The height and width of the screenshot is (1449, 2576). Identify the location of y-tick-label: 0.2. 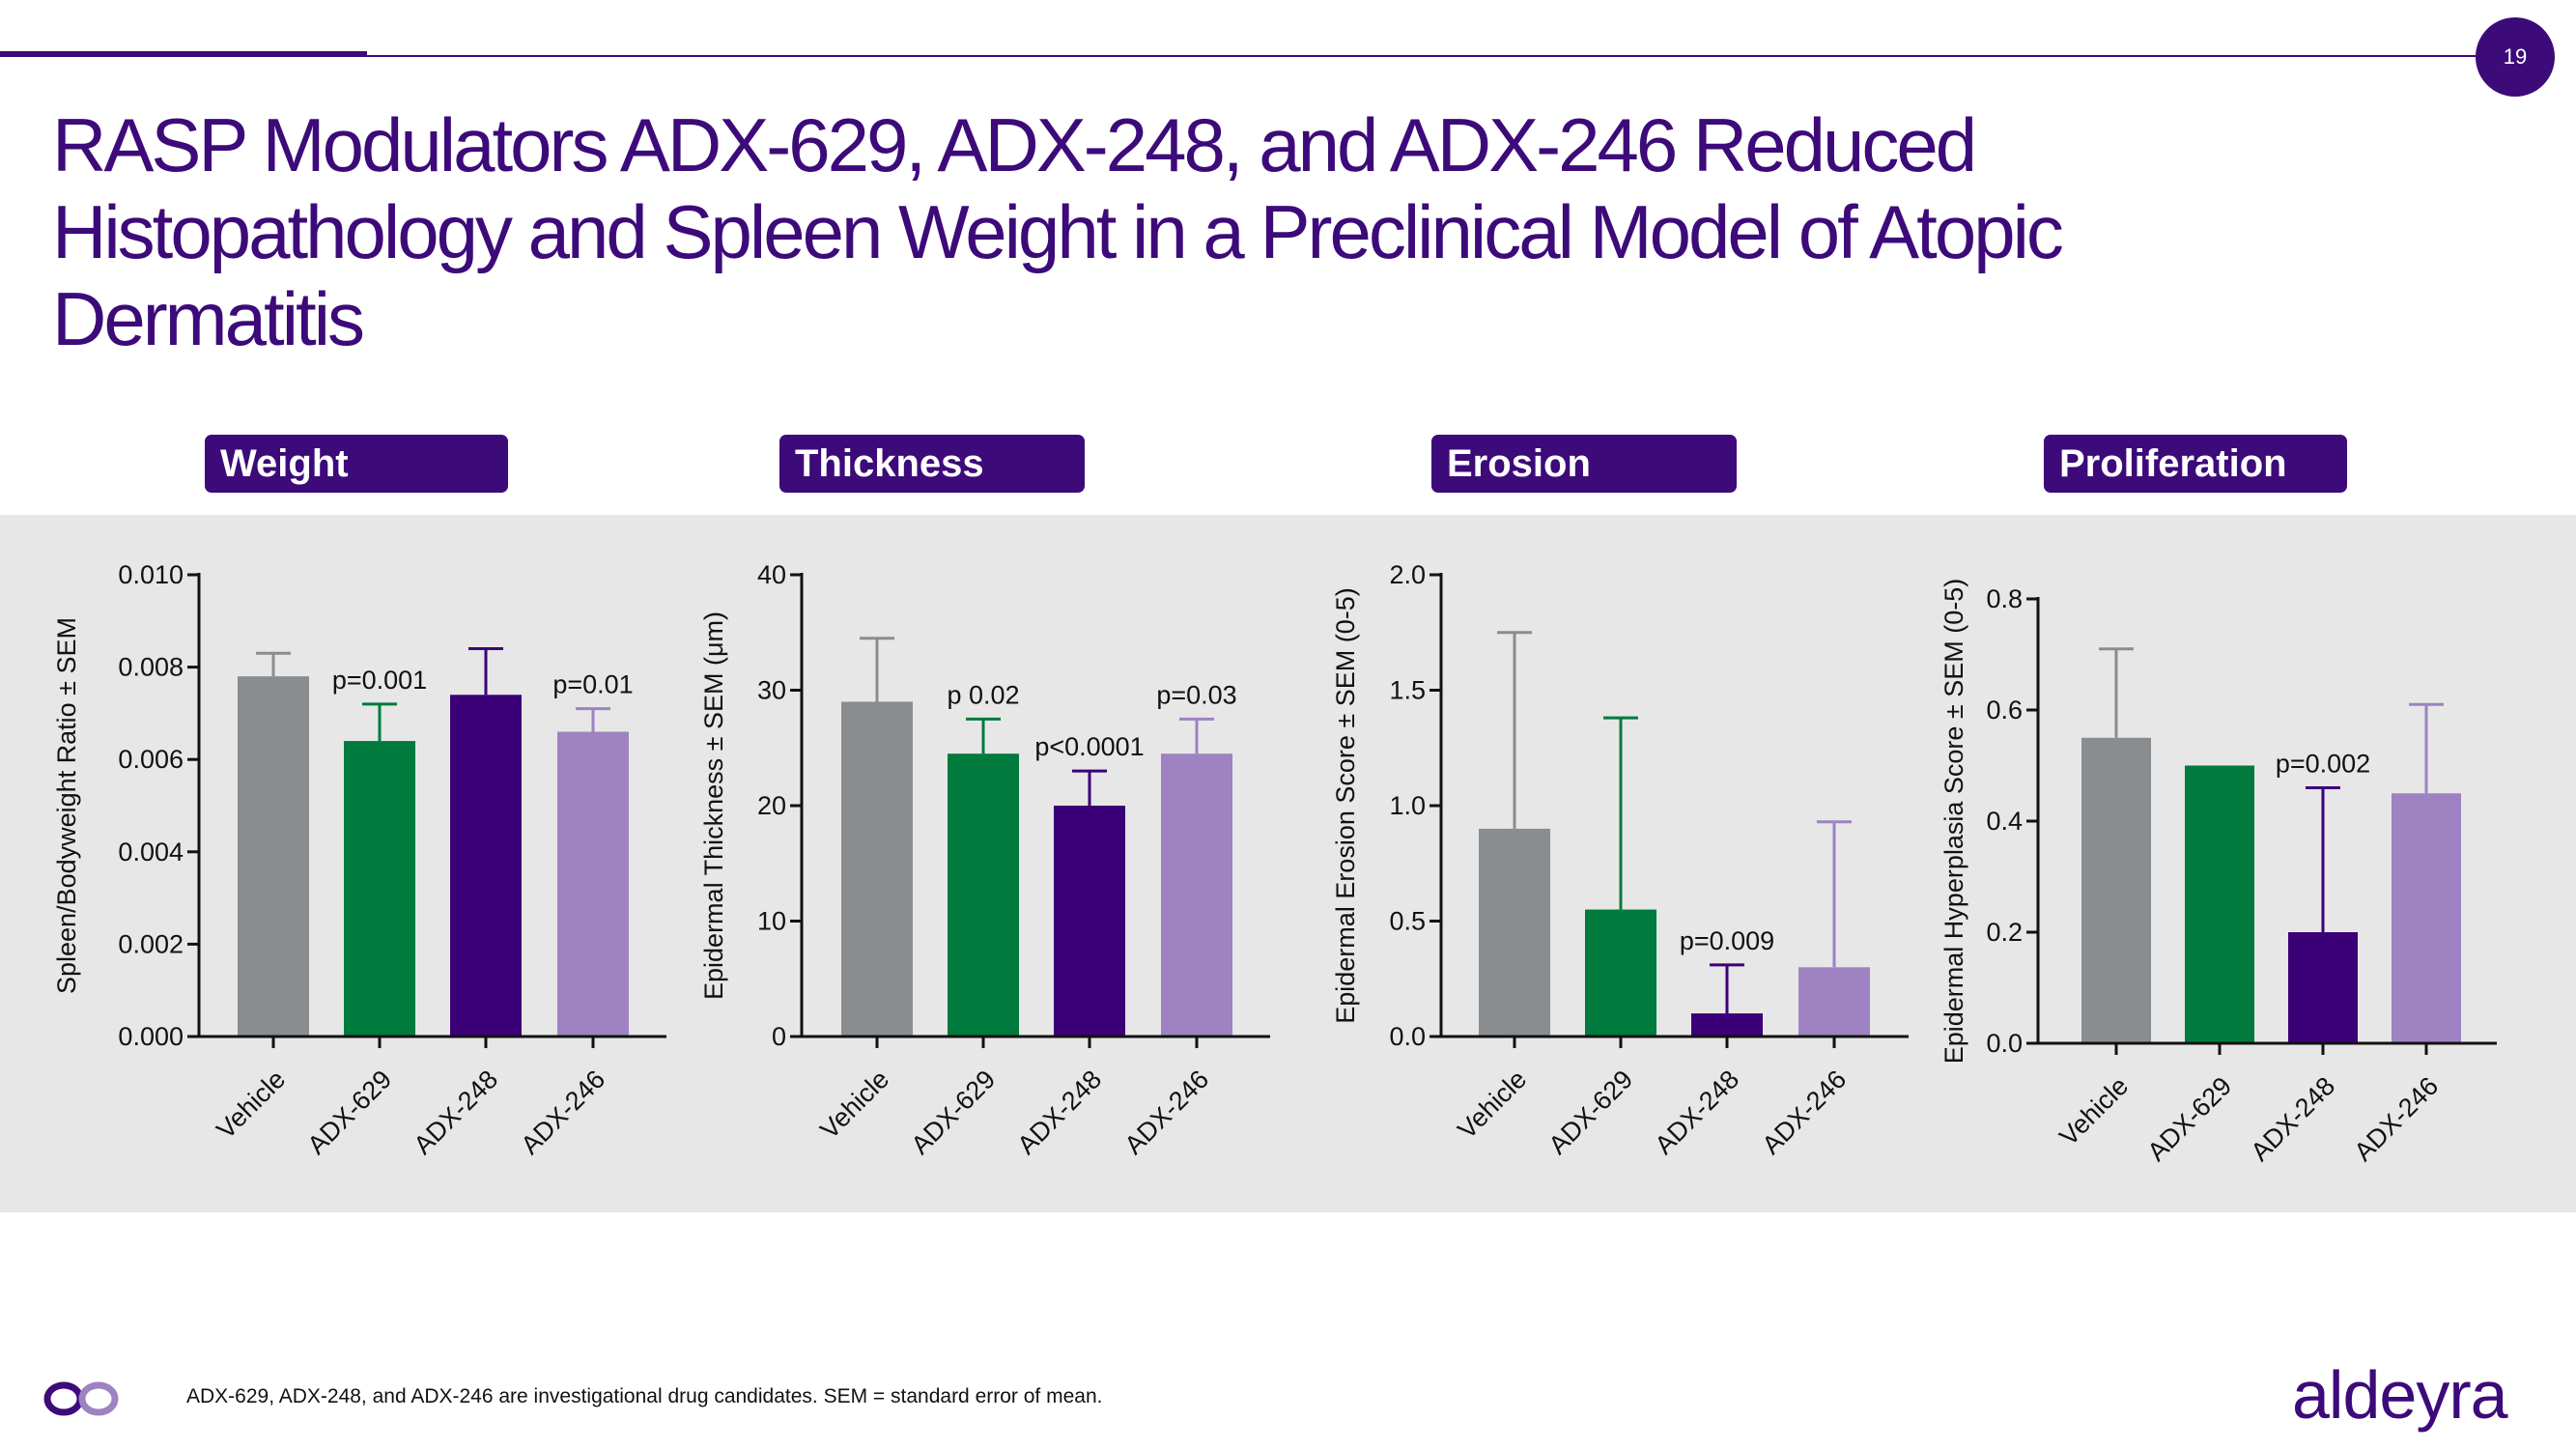
(2005, 932).